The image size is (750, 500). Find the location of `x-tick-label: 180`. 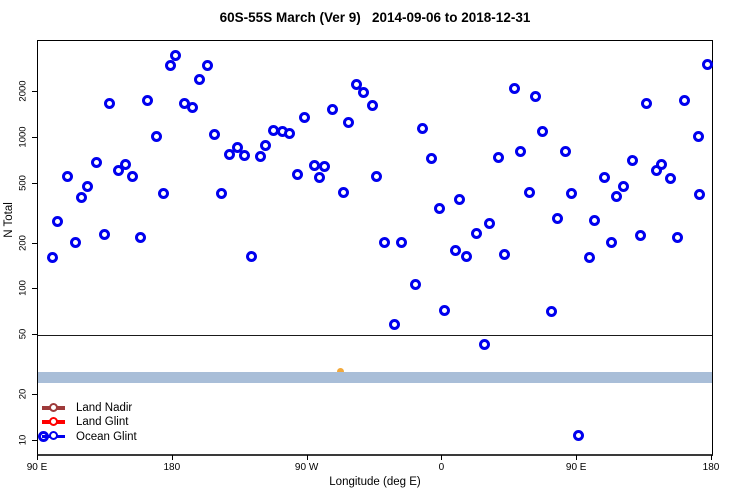

x-tick-label: 180 is located at coordinates (172, 467).